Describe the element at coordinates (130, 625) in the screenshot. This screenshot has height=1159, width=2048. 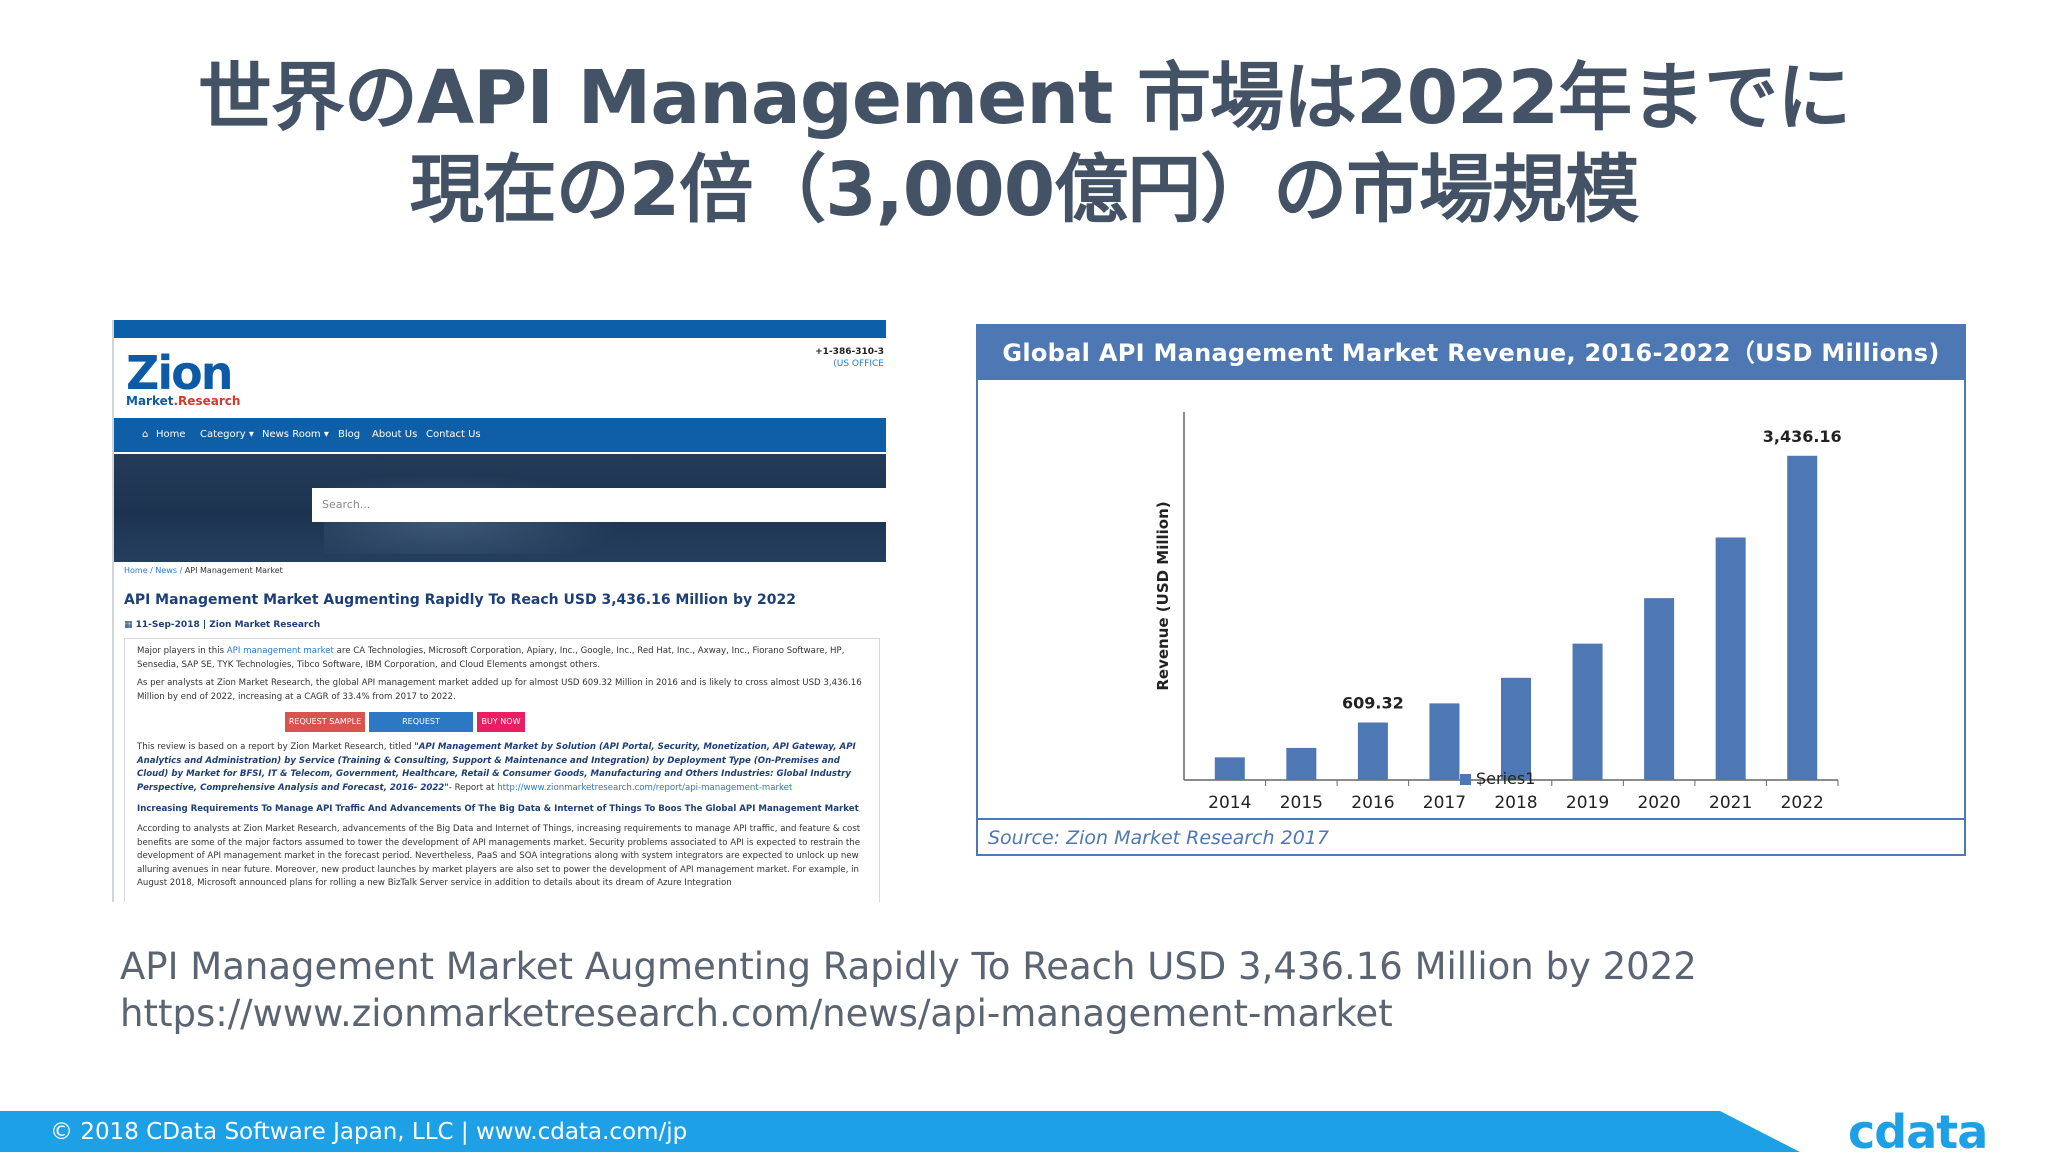
I see `calendar-icon: ▦` at that location.